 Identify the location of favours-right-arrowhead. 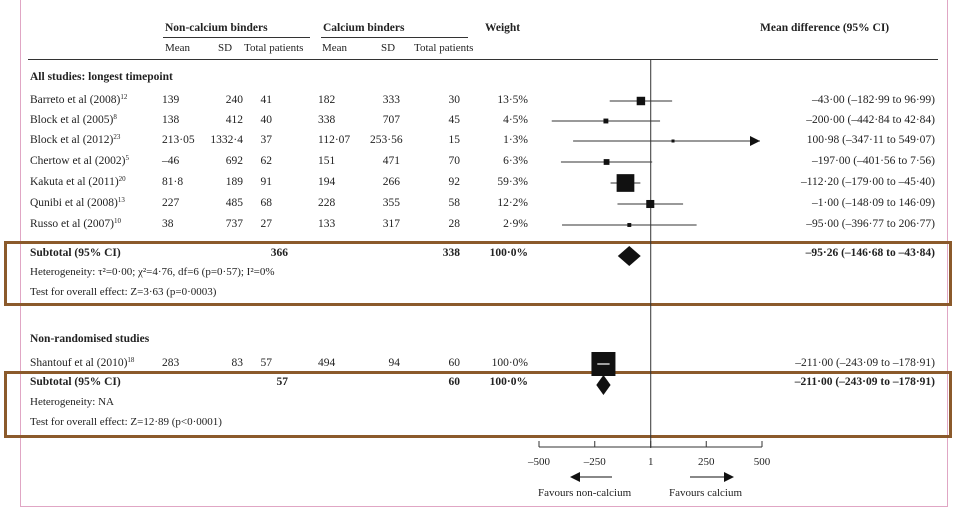
(729, 477).